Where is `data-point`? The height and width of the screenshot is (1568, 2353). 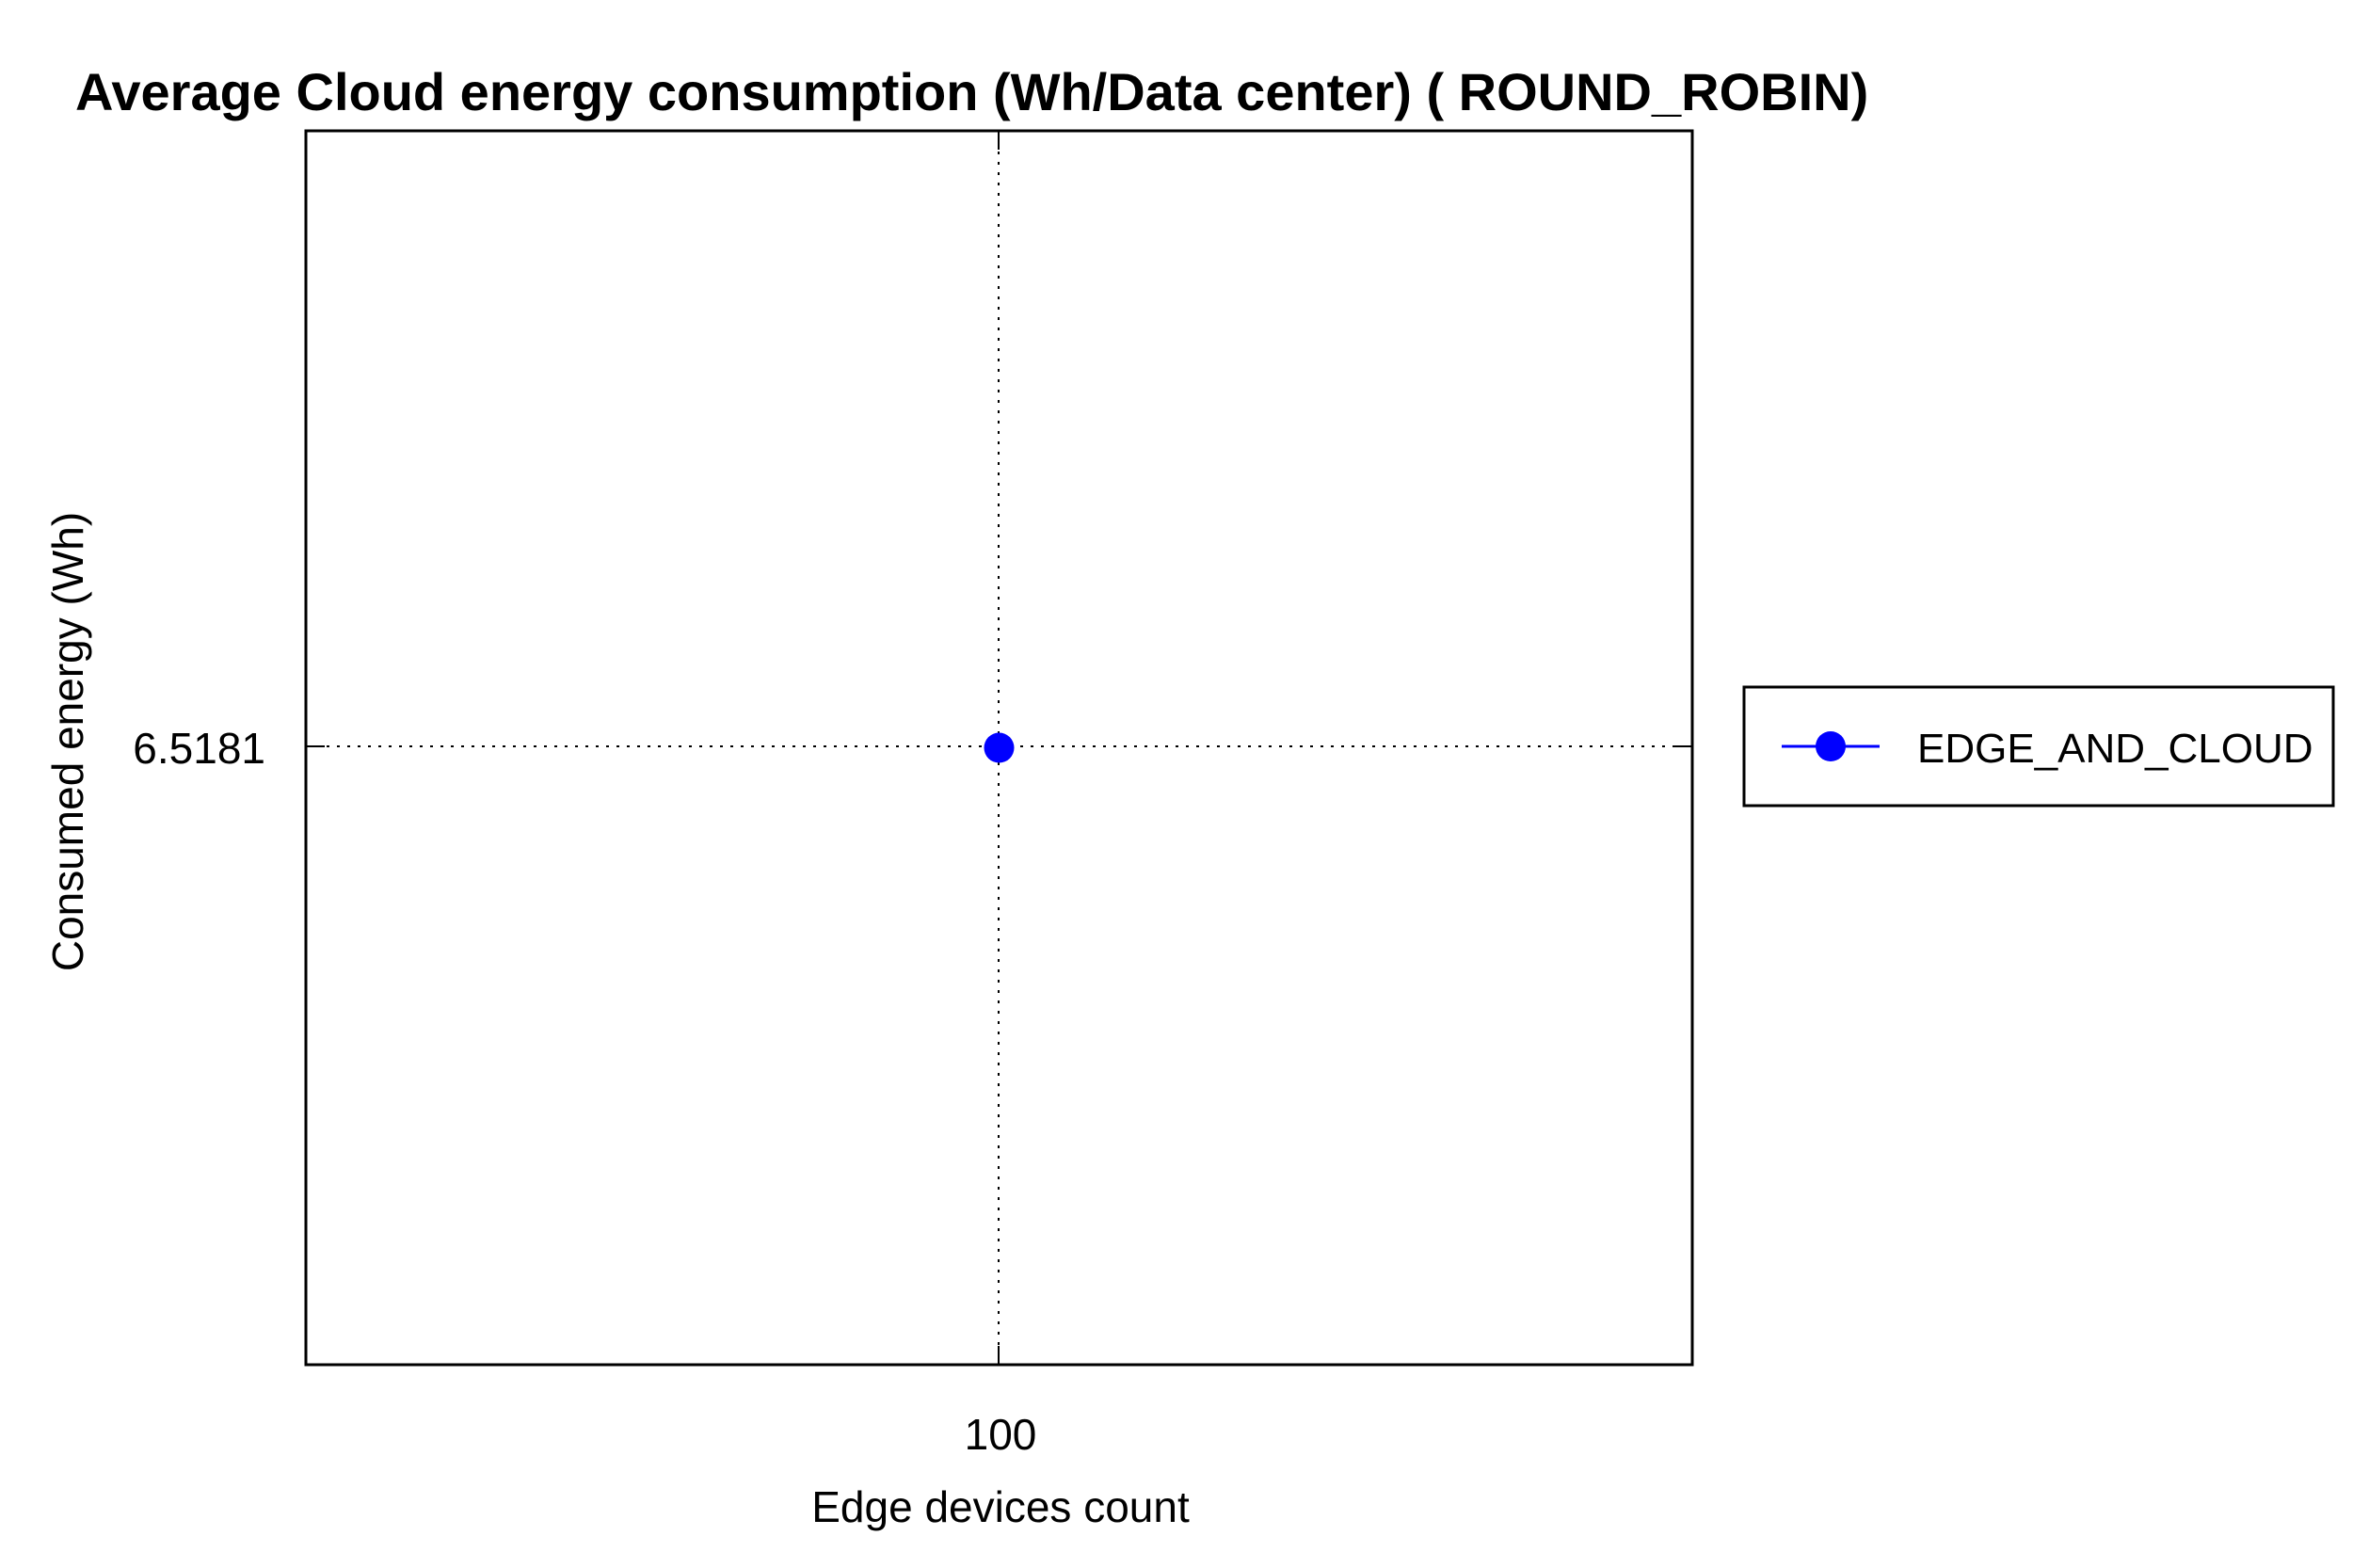 data-point is located at coordinates (1000, 747).